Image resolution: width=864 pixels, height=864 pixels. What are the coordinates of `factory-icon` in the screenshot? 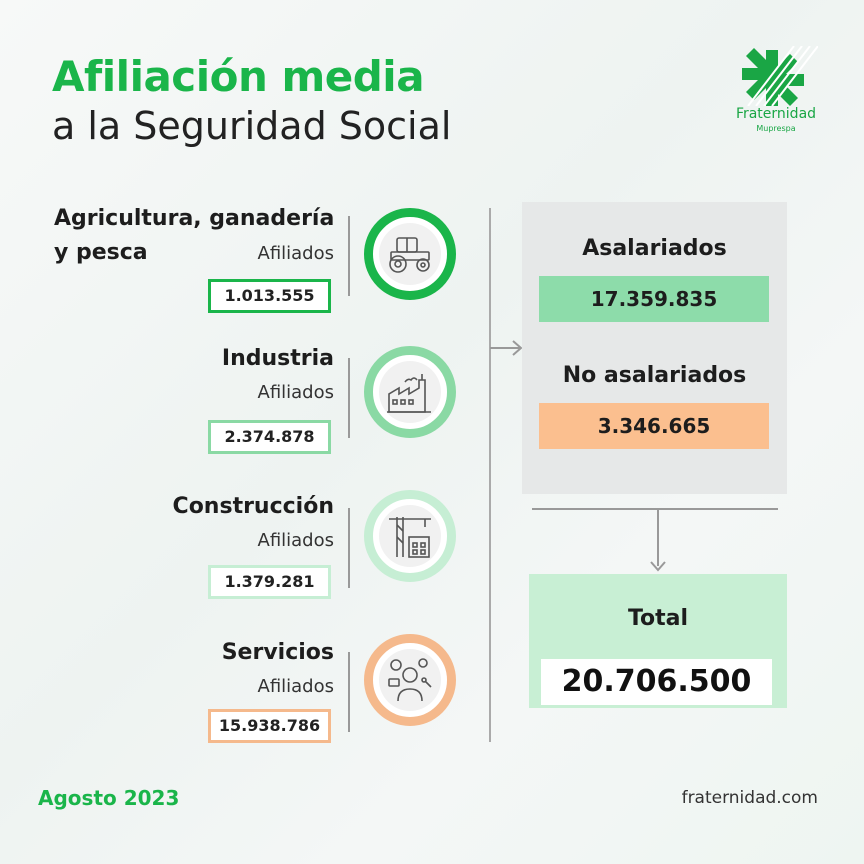 It's located at (410, 392).